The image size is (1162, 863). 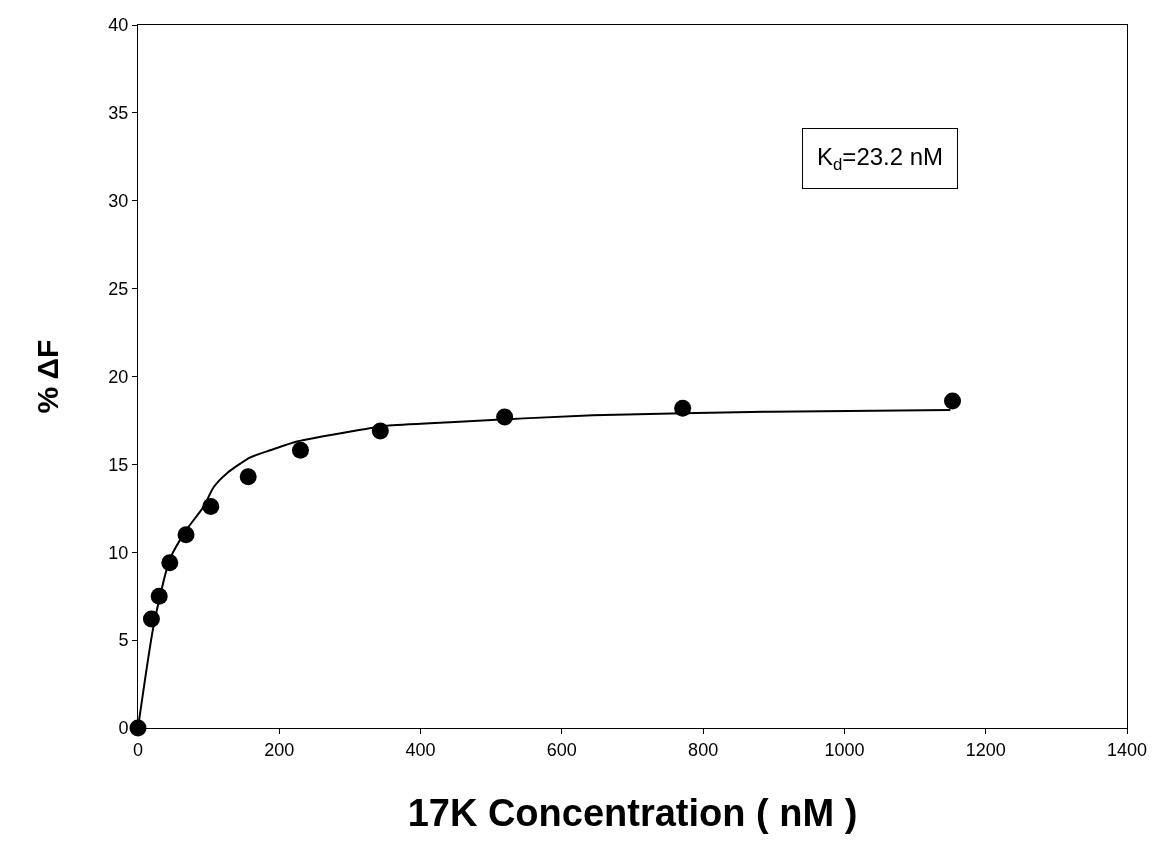 What do you see at coordinates (844, 749) in the screenshot?
I see `x-tick-label: 1000` at bounding box center [844, 749].